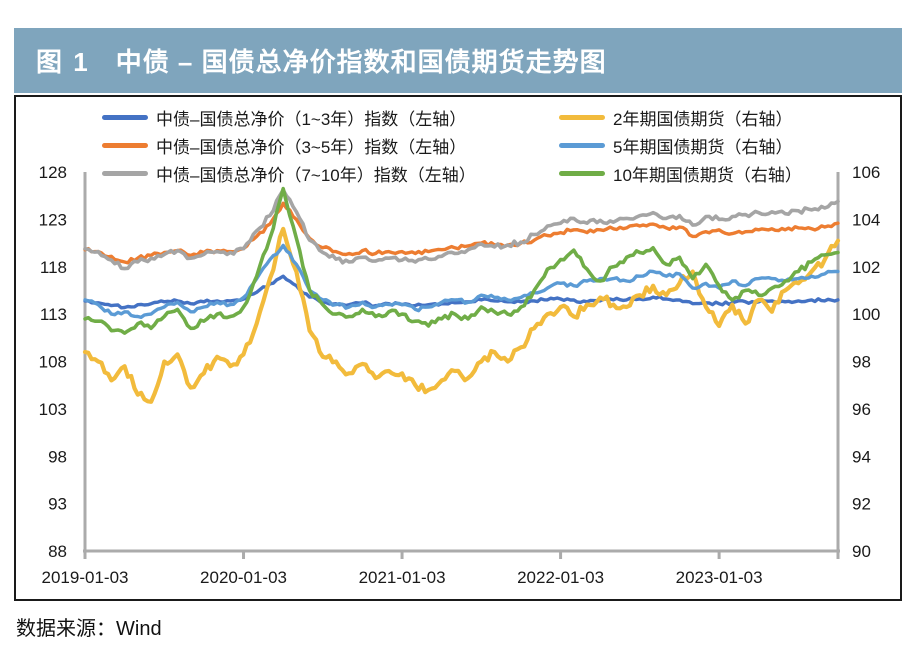  I want to click on left-tick-label: 98, so click(57, 456).